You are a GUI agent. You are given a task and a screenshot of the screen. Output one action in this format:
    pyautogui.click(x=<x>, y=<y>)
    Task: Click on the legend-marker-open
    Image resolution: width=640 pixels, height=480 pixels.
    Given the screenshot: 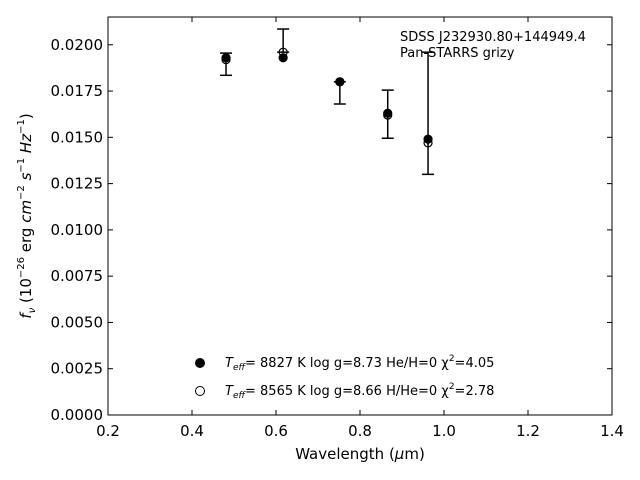 What is the action you would take?
    pyautogui.click(x=200, y=391)
    